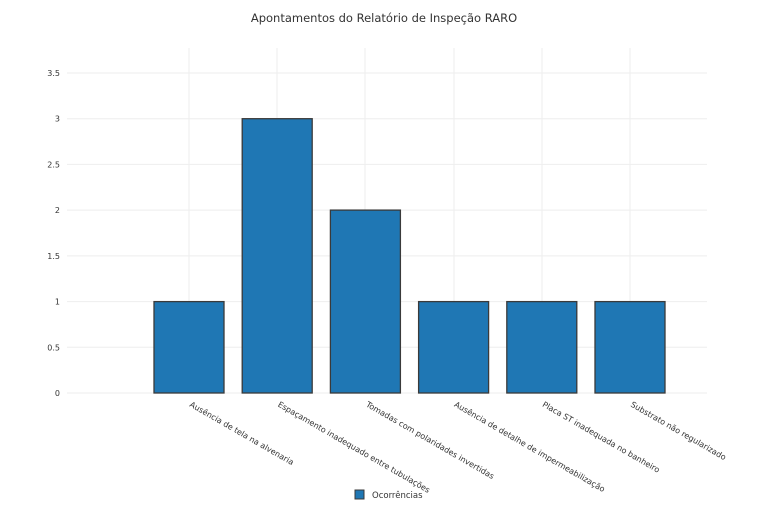  Describe the element at coordinates (57, 210) in the screenshot. I see `y-tick-label: 2` at that location.